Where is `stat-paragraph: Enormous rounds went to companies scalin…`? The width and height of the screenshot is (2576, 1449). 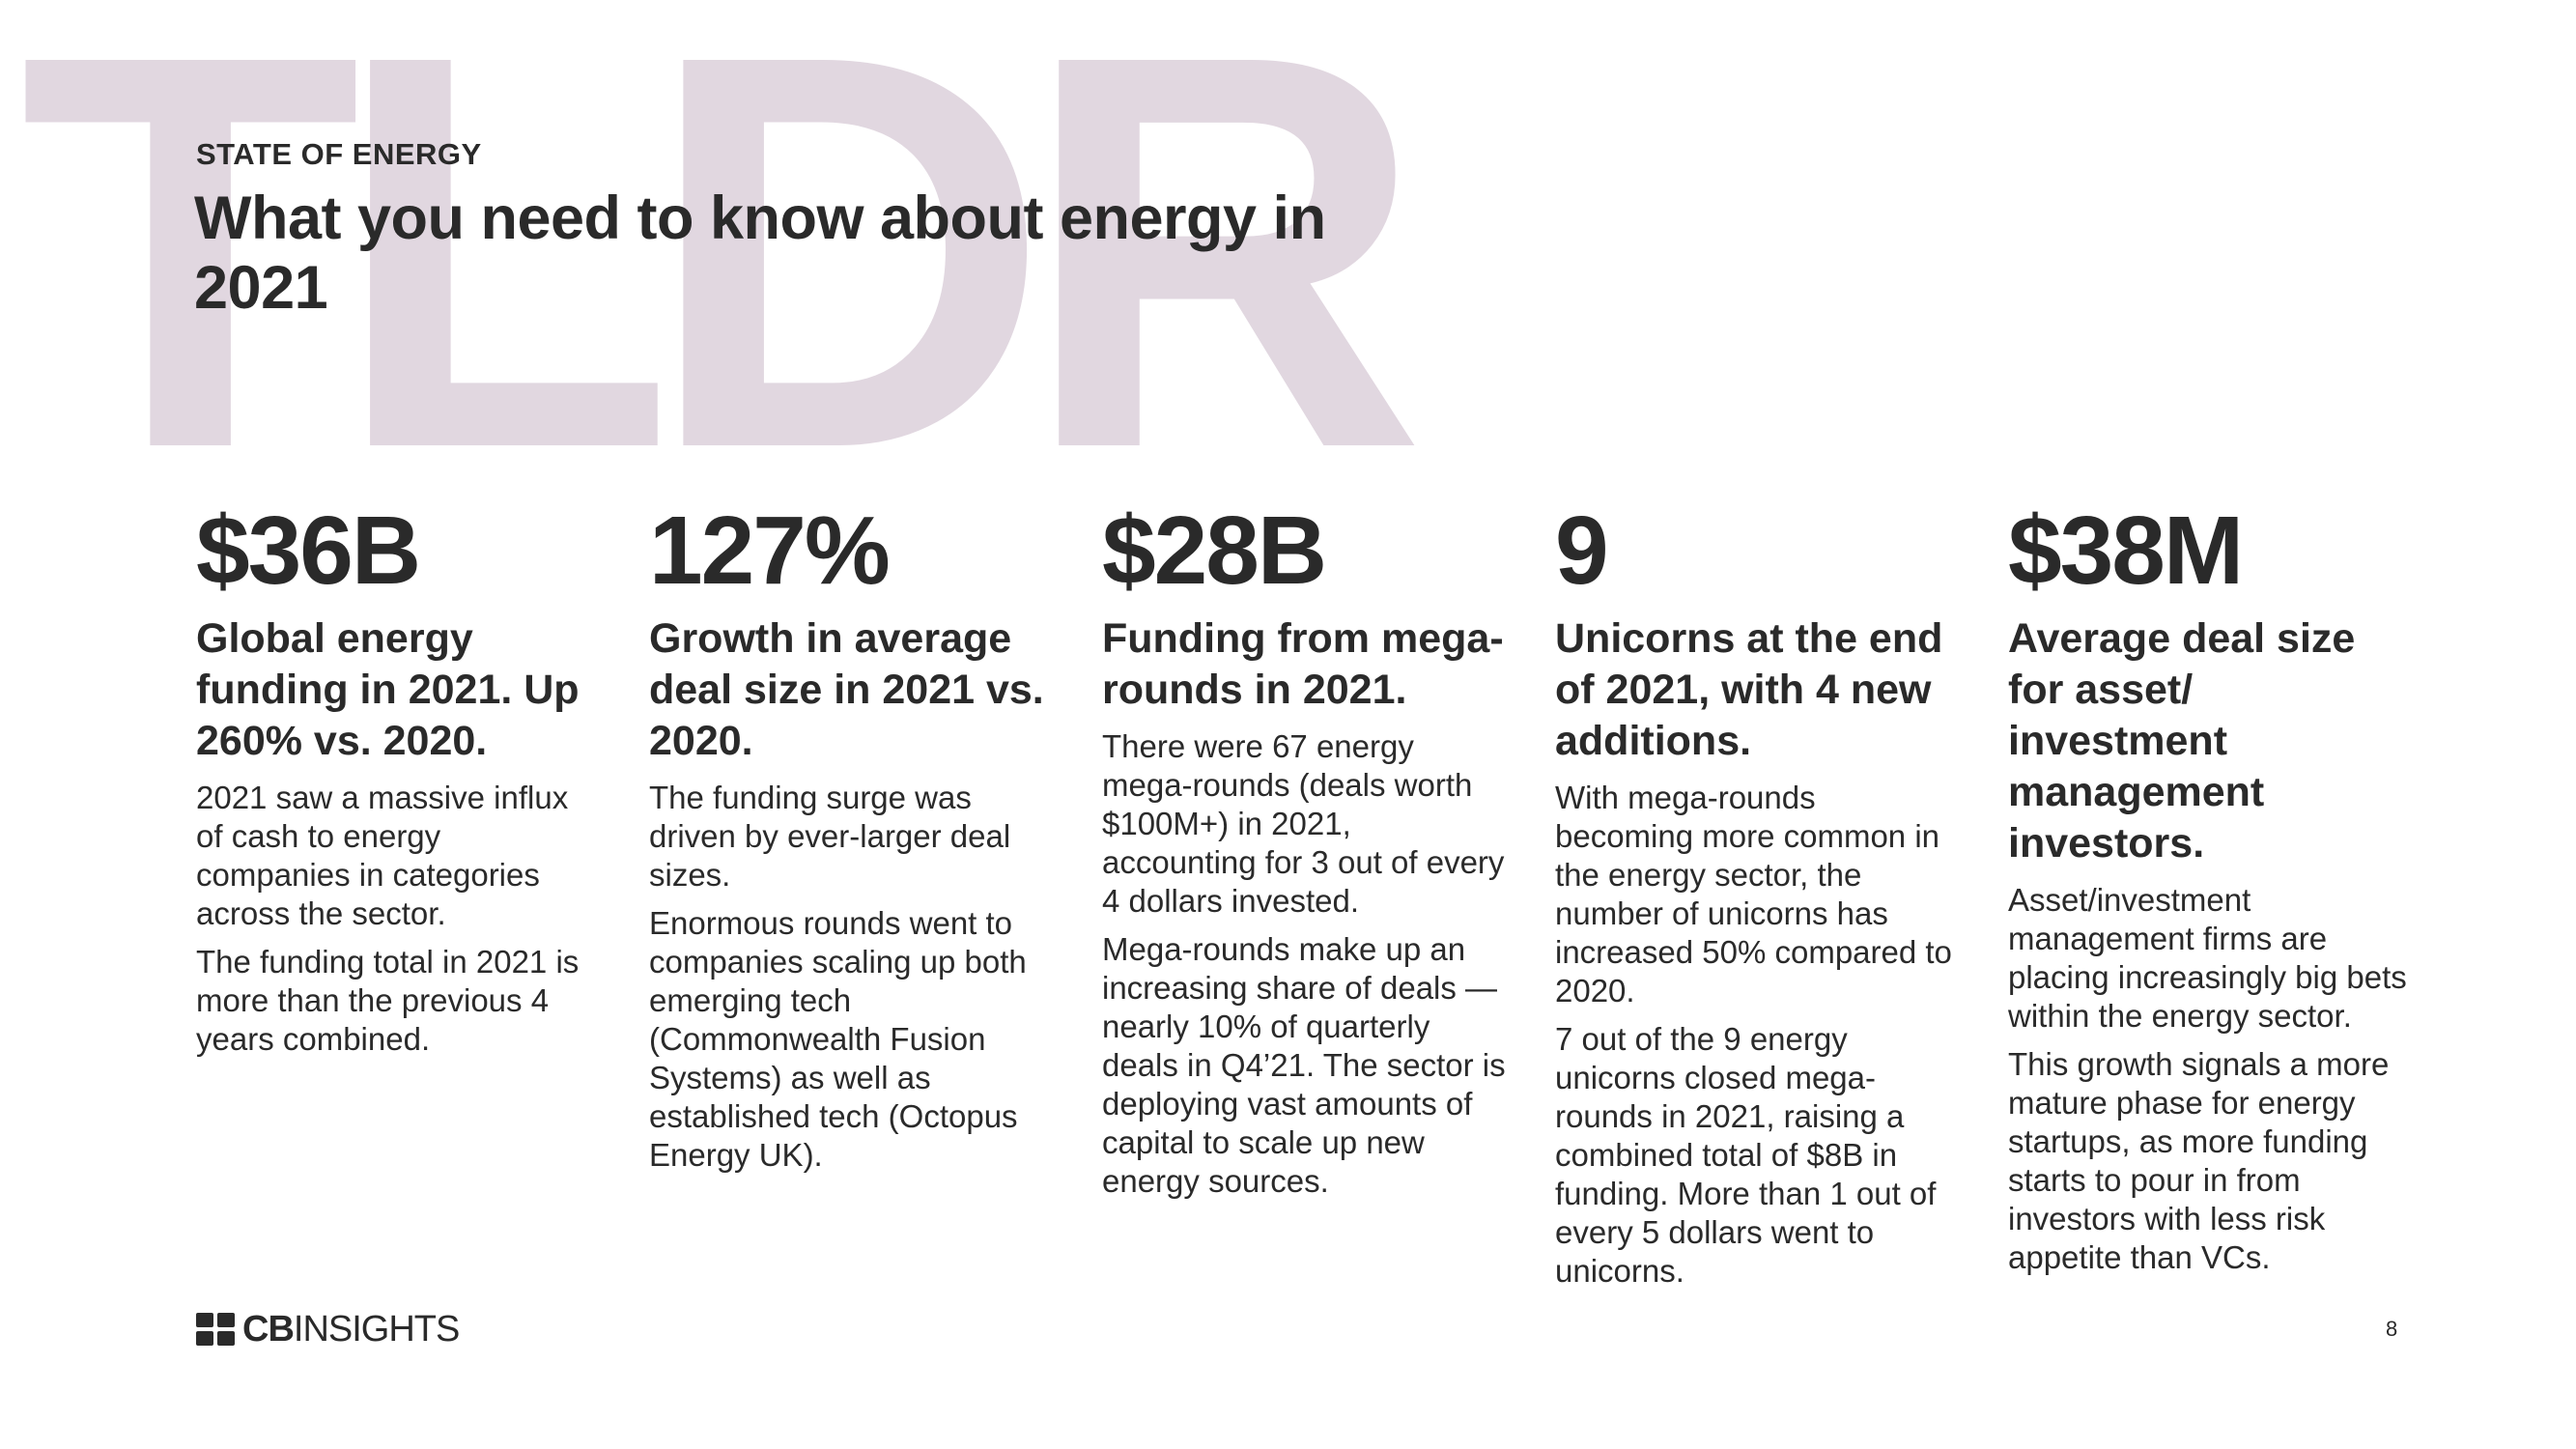 stat-paragraph: Enormous rounds went to companies scalin… is located at coordinates (838, 1039).